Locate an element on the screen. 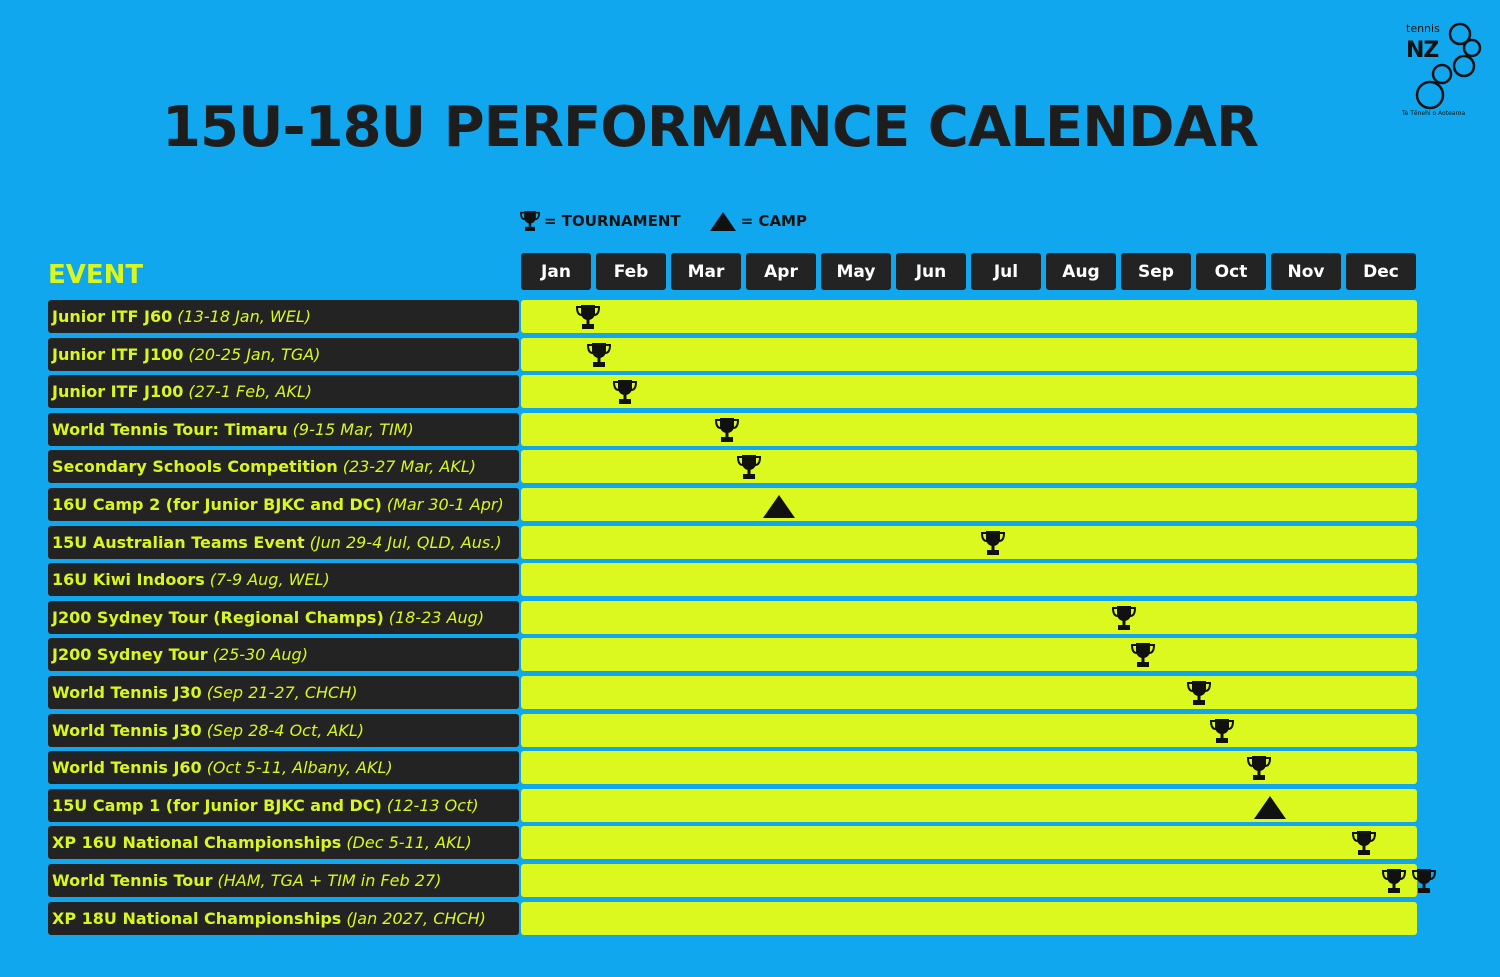 This screenshot has height=977, width=1500. page-title: 15U-18U PERFORMANCE CALENDAR is located at coordinates (710, 127).